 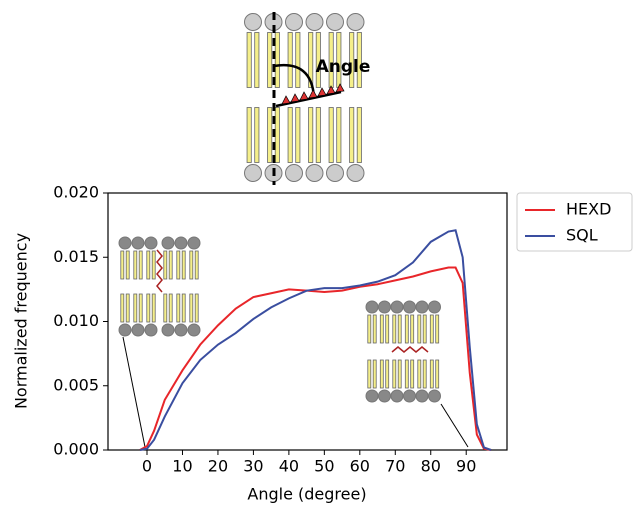 I want to click on x-tick-label: 80, so click(x=431, y=466).